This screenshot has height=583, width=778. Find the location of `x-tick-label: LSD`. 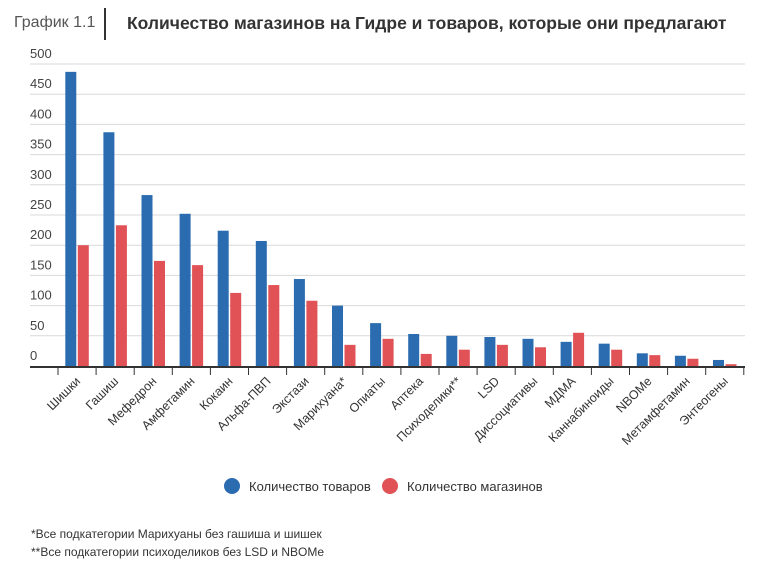

x-tick-label: LSD is located at coordinates (488, 387).